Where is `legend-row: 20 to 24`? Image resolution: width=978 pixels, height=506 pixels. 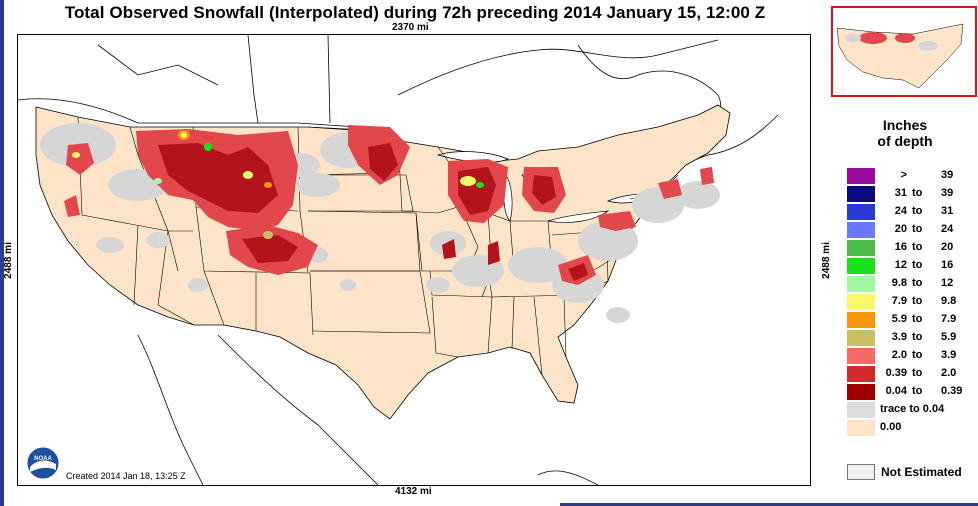 legend-row: 20 to 24 is located at coordinates (909, 230).